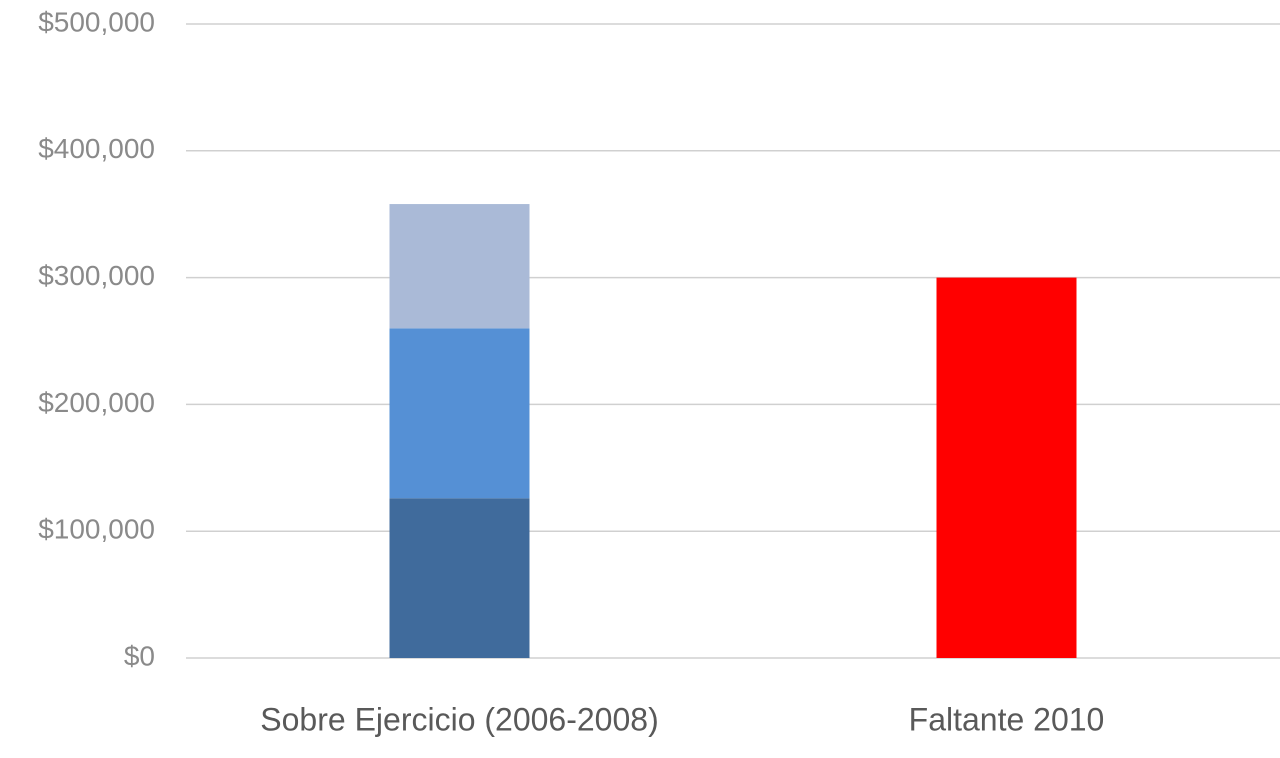 The height and width of the screenshot is (758, 1280). What do you see at coordinates (96, 402) in the screenshot?
I see `y-tick-label: $200,000` at bounding box center [96, 402].